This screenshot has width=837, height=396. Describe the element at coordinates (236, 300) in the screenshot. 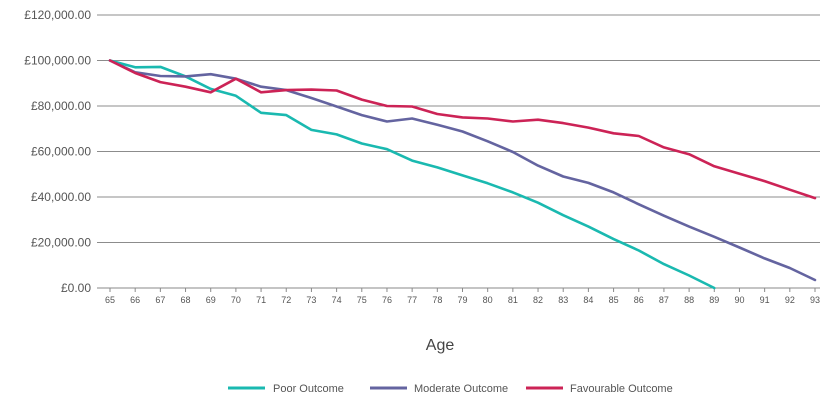

I see `x-tick-label: 70` at that location.